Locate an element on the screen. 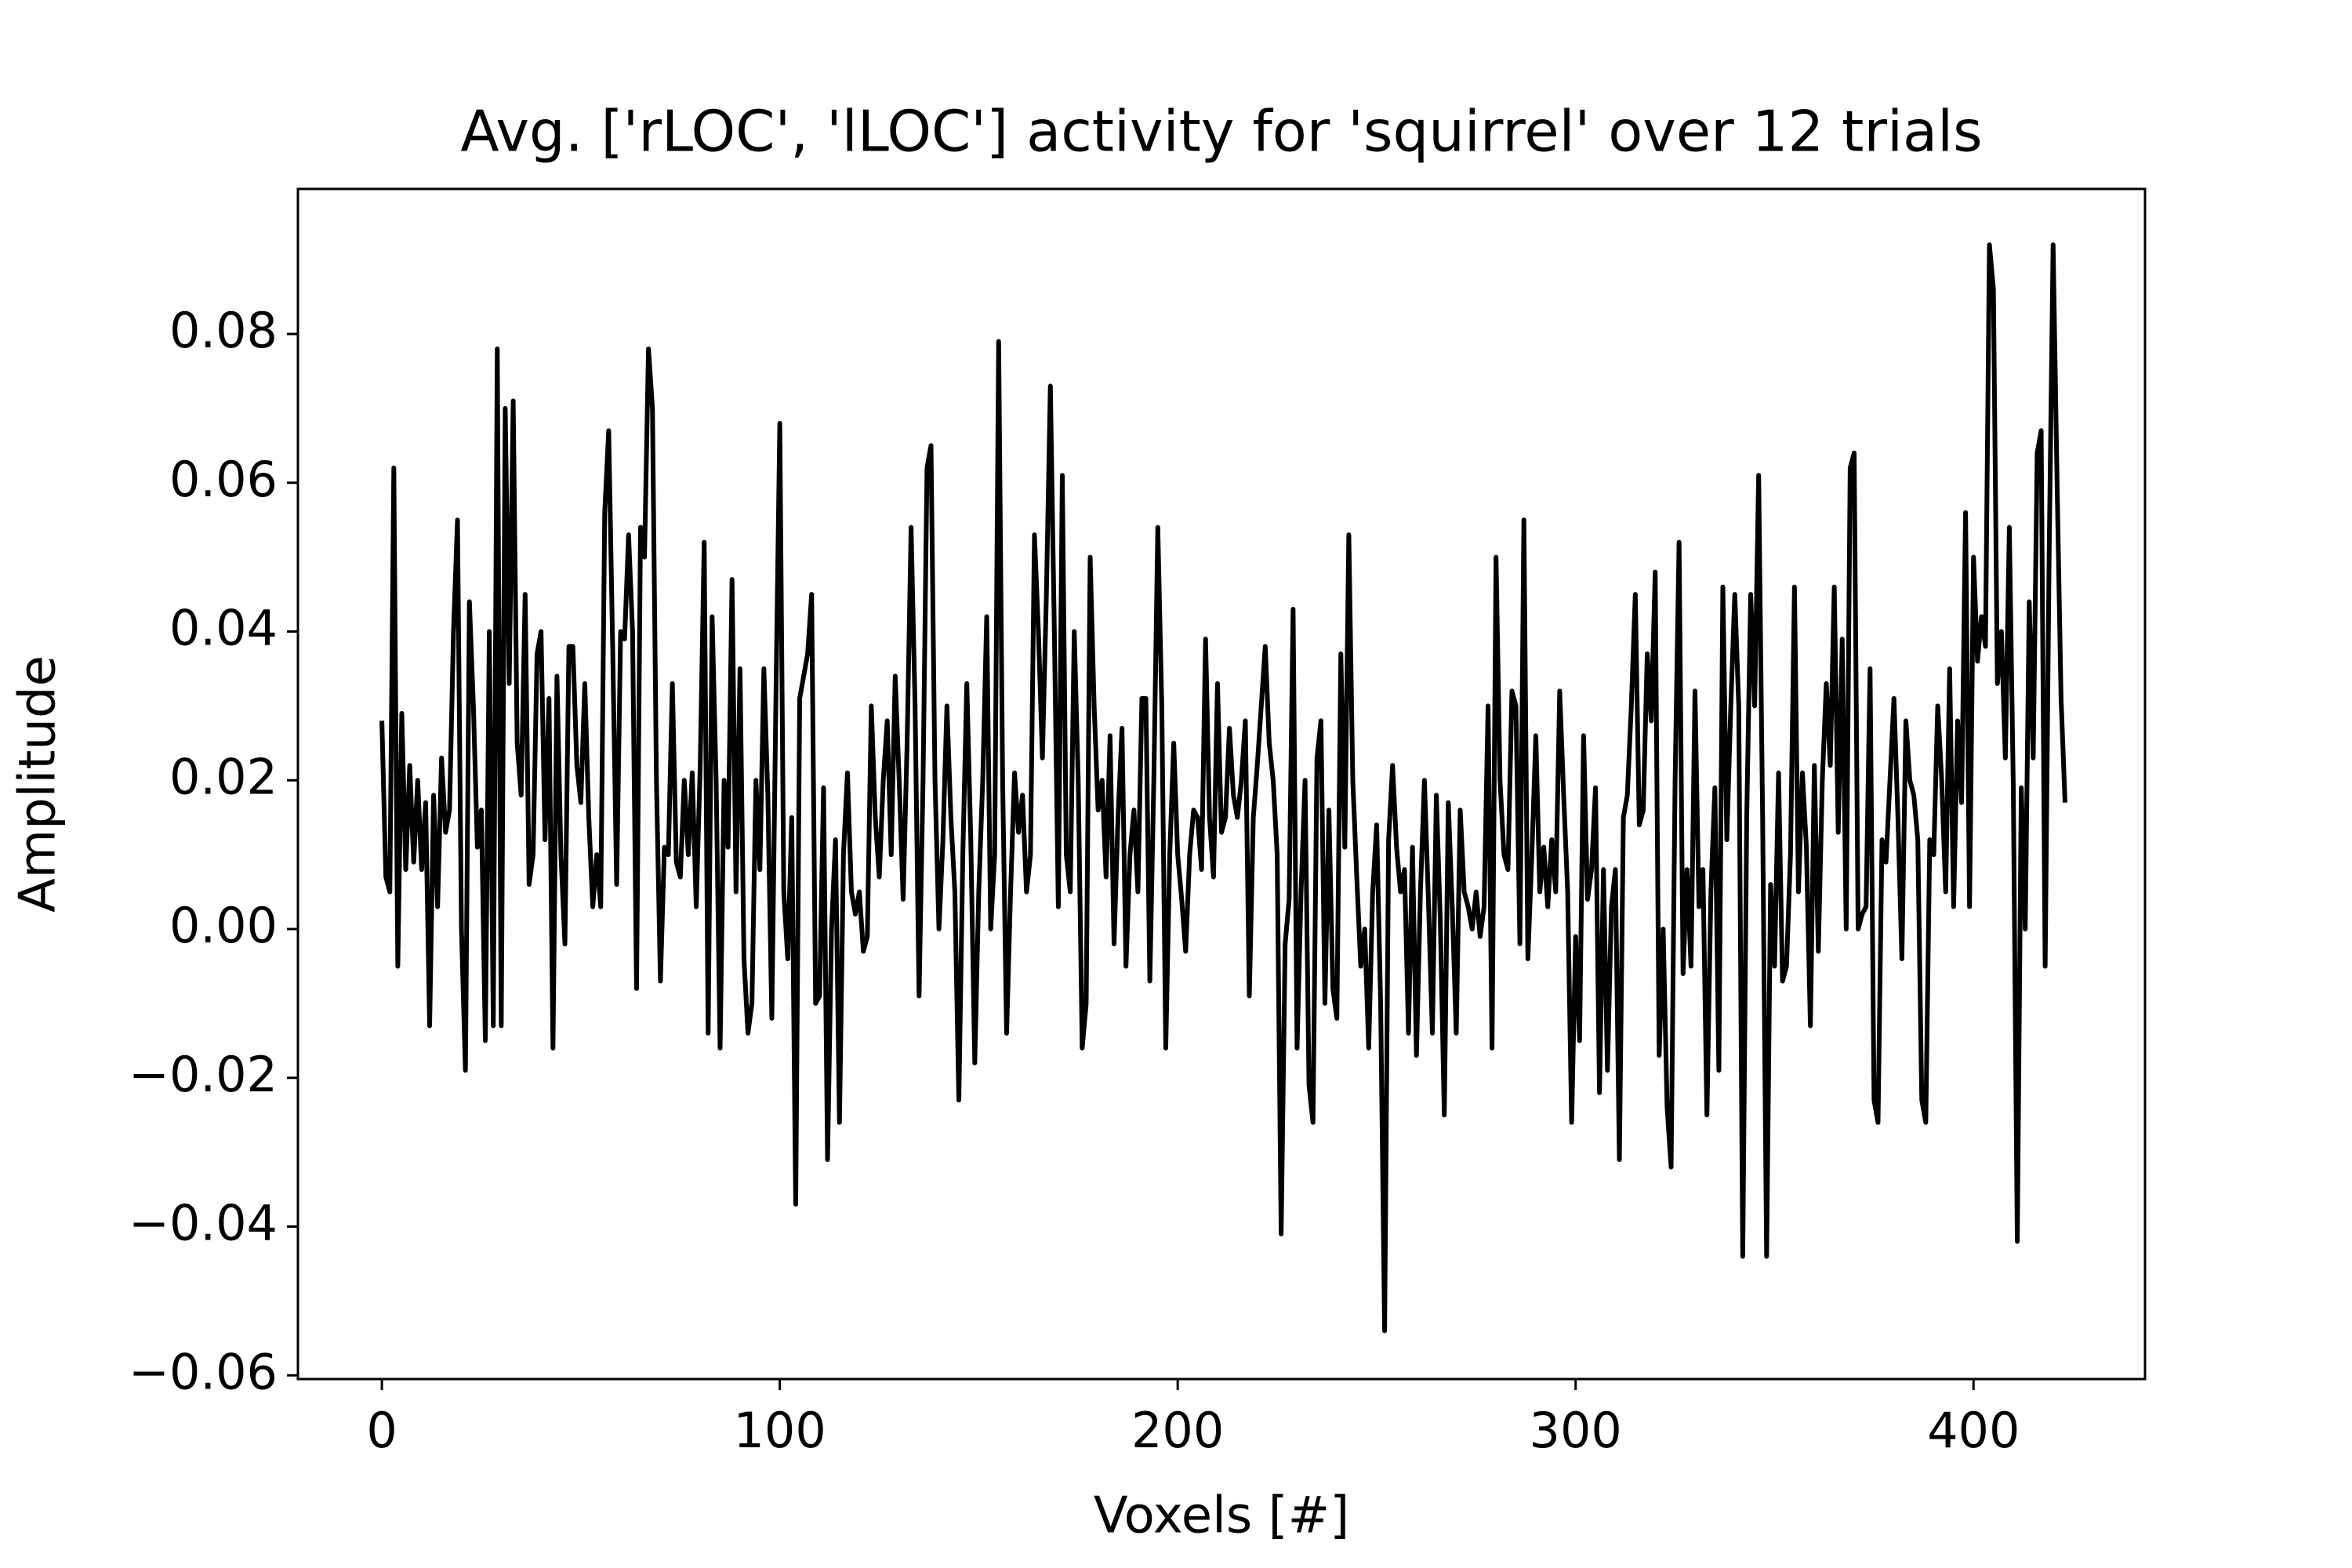 Image resolution: width=2352 pixels, height=1568 pixels. x-tick-label: 300 is located at coordinates (1576, 1430).